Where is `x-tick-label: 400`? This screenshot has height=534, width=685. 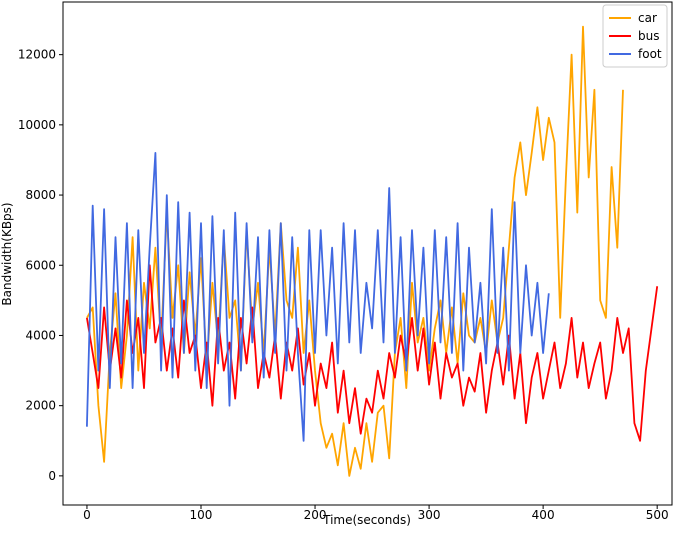 x-tick-label: 400 is located at coordinates (543, 515).